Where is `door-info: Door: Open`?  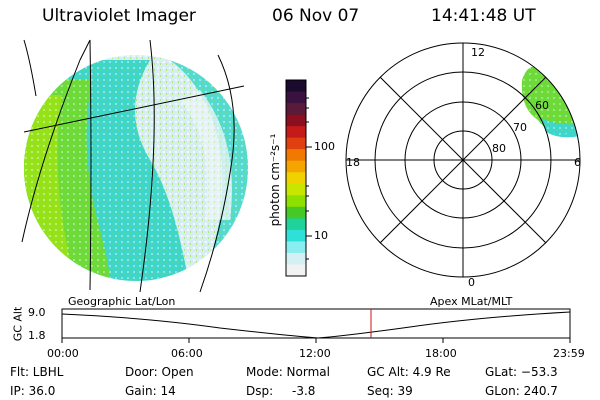
door-info: Door: Open is located at coordinates (159, 372).